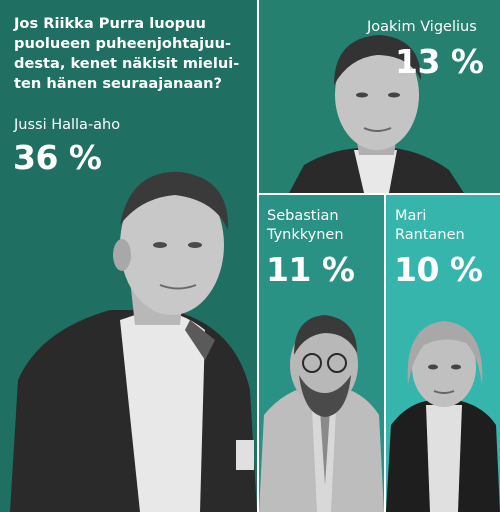  I want to click on candidate-name-rantanen: Mari Rantanen, so click(430, 225).